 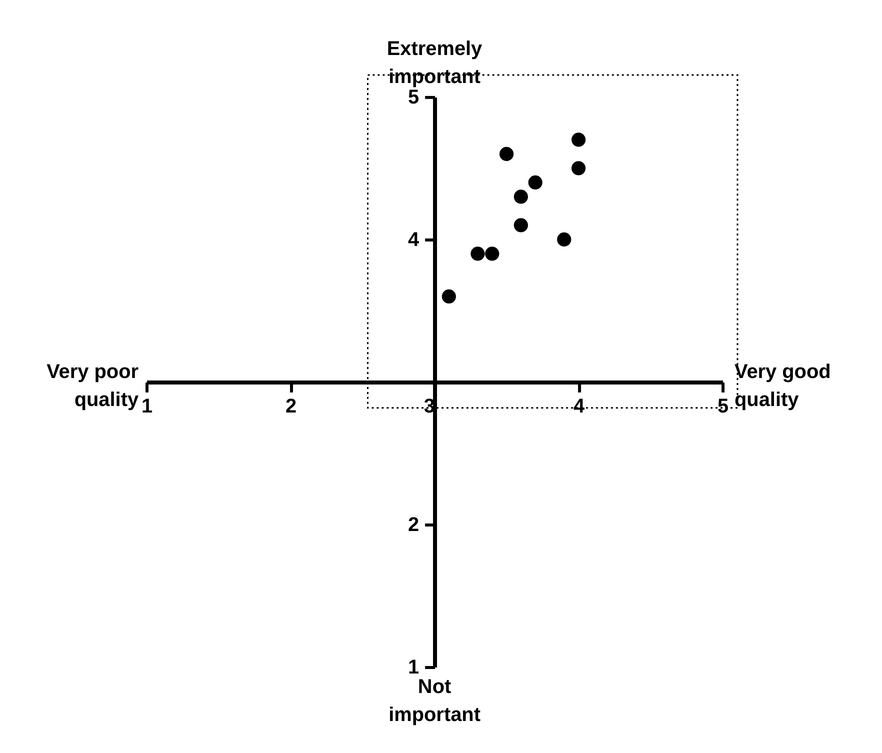 I want to click on y-tick-label: 4, so click(x=414, y=239).